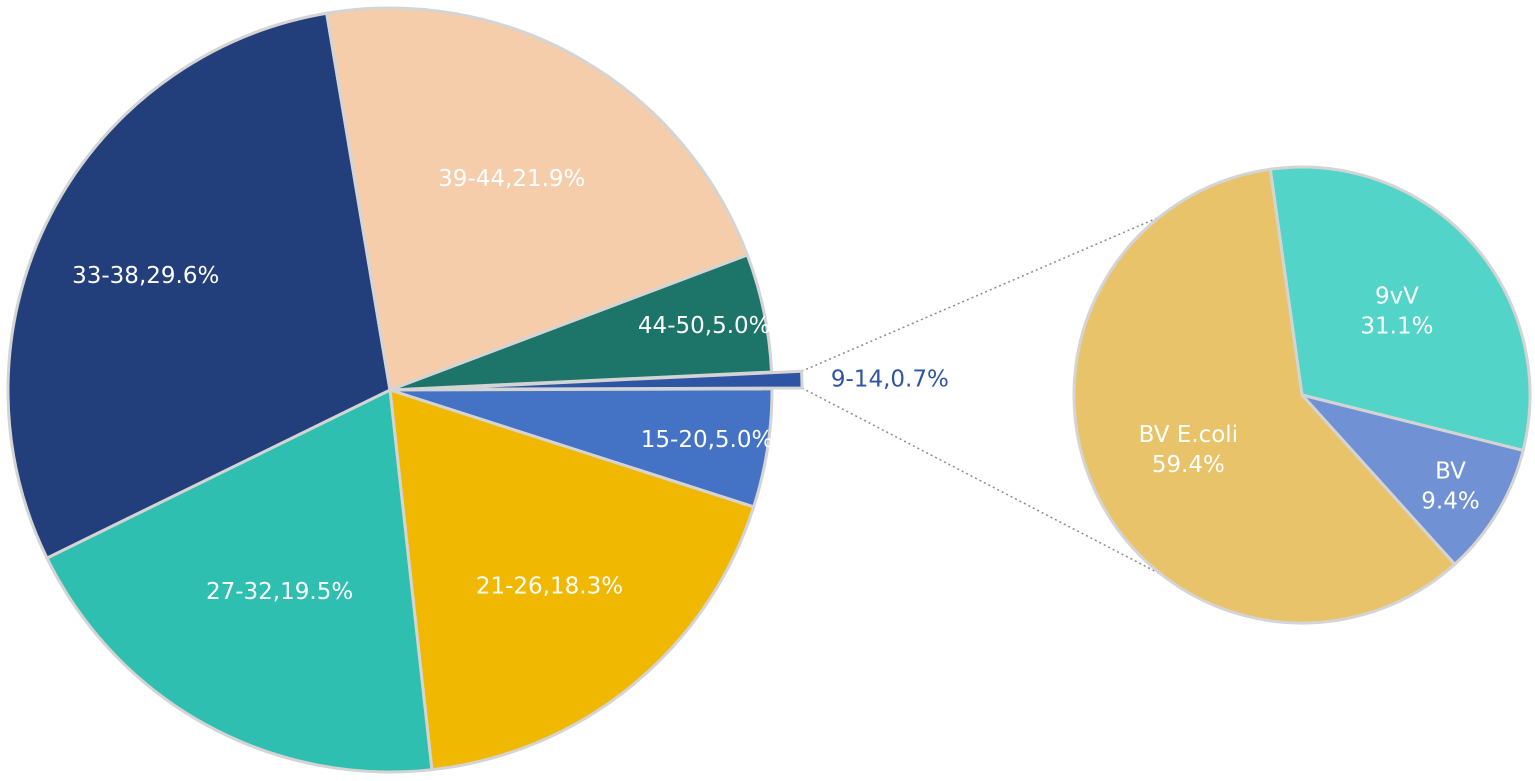 The width and height of the screenshot is (1535, 781). What do you see at coordinates (890, 379) in the screenshot?
I see `pie-label-9-14: 9-14,0.7%` at bounding box center [890, 379].